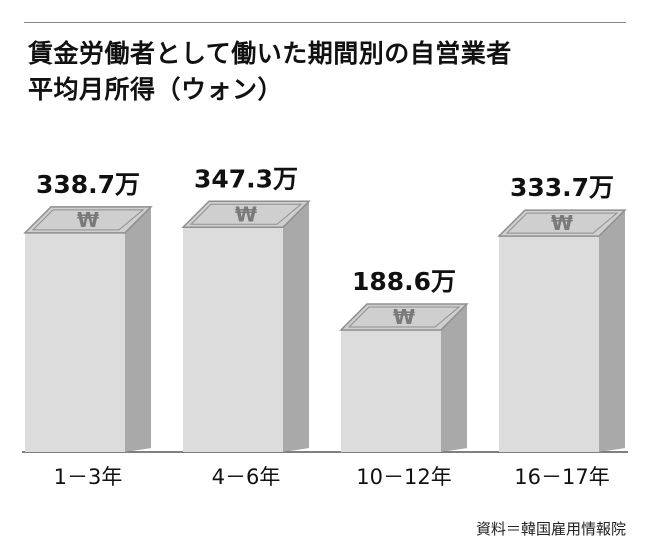  I want to click on chart-title-line-1: 賃金労働者として働いた期間別の自営業者, so click(270, 53).